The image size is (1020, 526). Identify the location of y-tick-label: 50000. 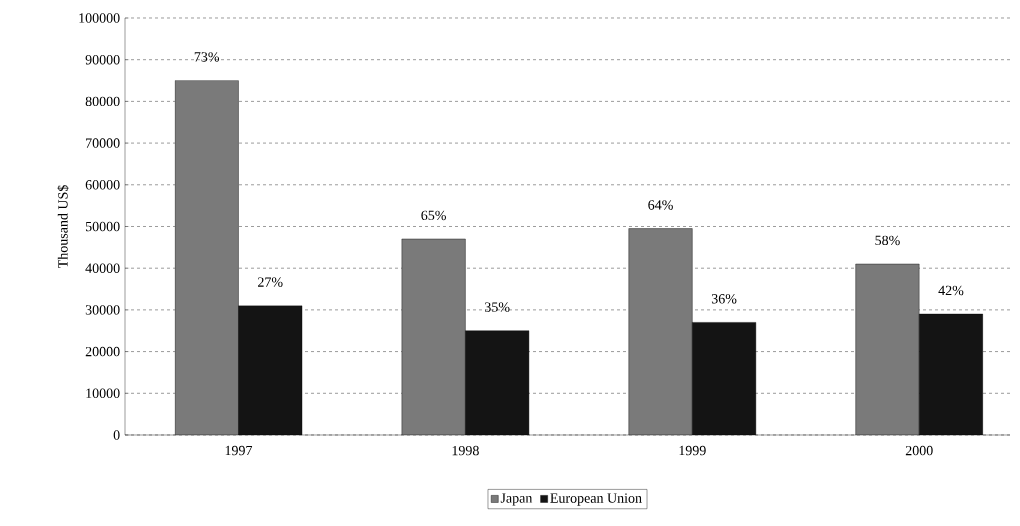
(102, 226).